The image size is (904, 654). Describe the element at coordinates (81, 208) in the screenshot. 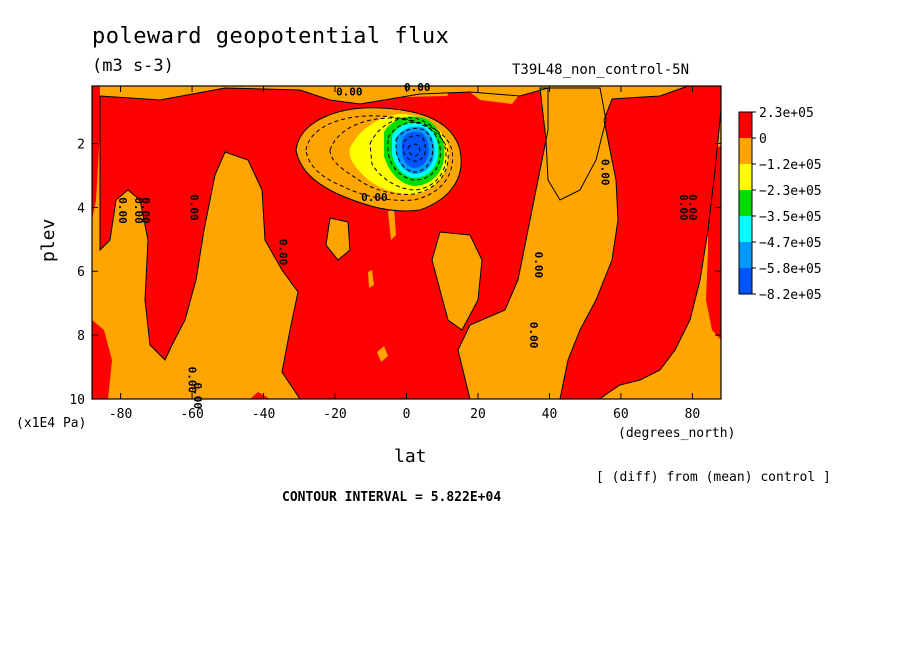

I see `y-tick-label: 4` at that location.